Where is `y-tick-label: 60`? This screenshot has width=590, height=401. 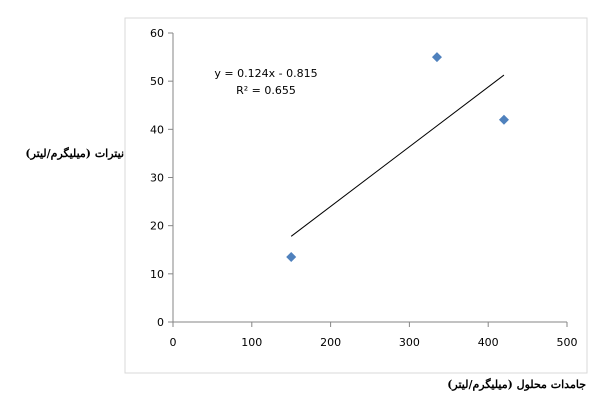 y-tick-label: 60 is located at coordinates (157, 33).